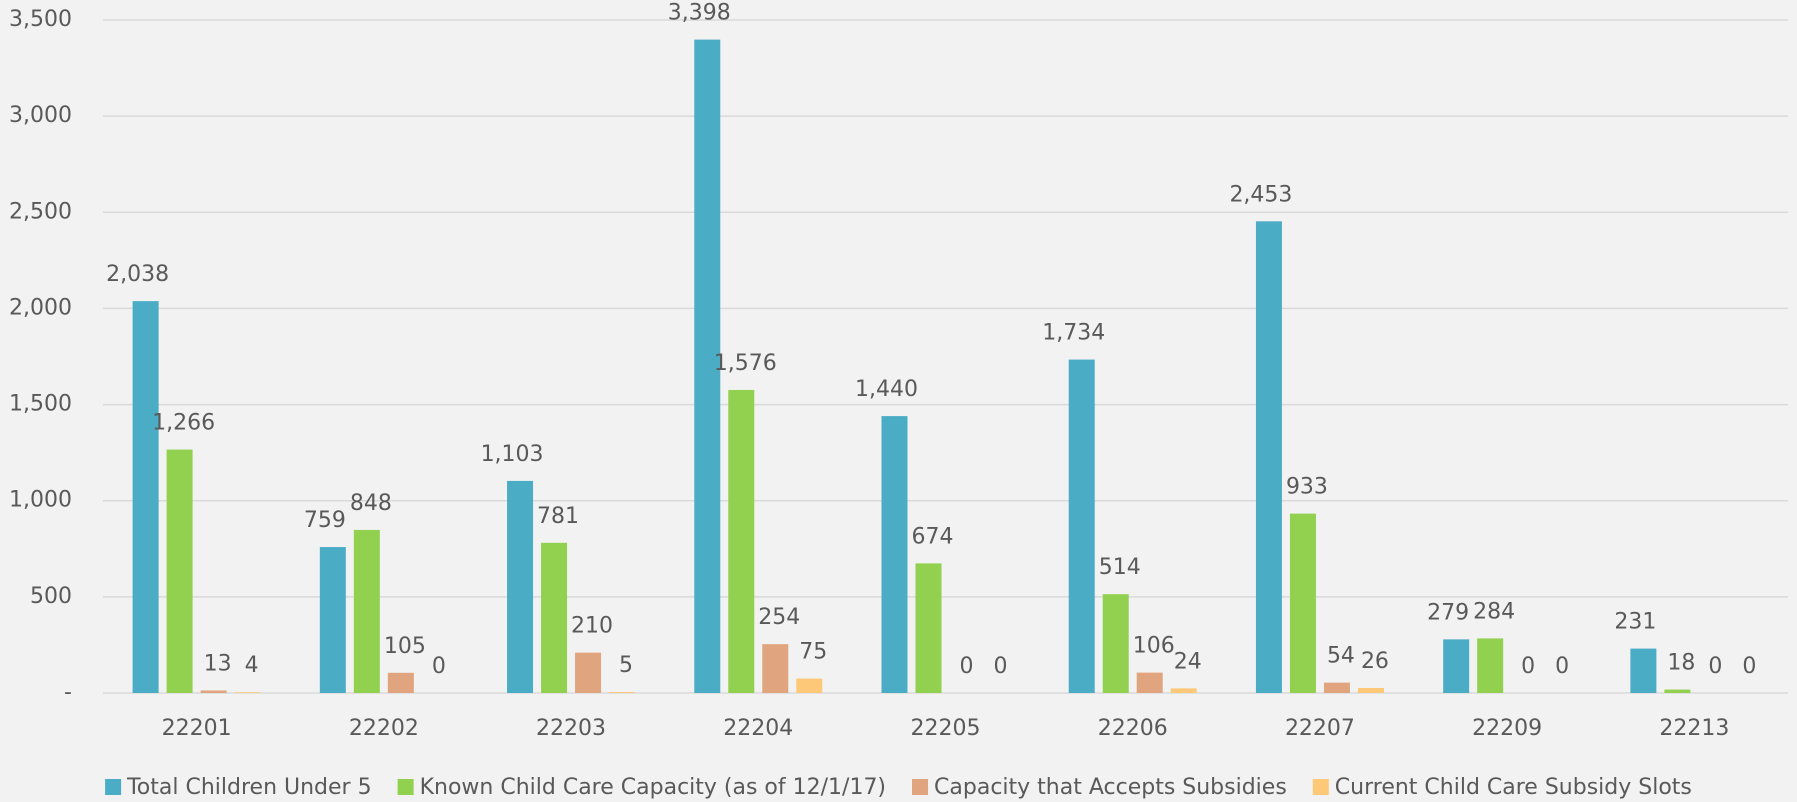 The image size is (1797, 802). I want to click on y-tick-label: 2,000, so click(40, 307).